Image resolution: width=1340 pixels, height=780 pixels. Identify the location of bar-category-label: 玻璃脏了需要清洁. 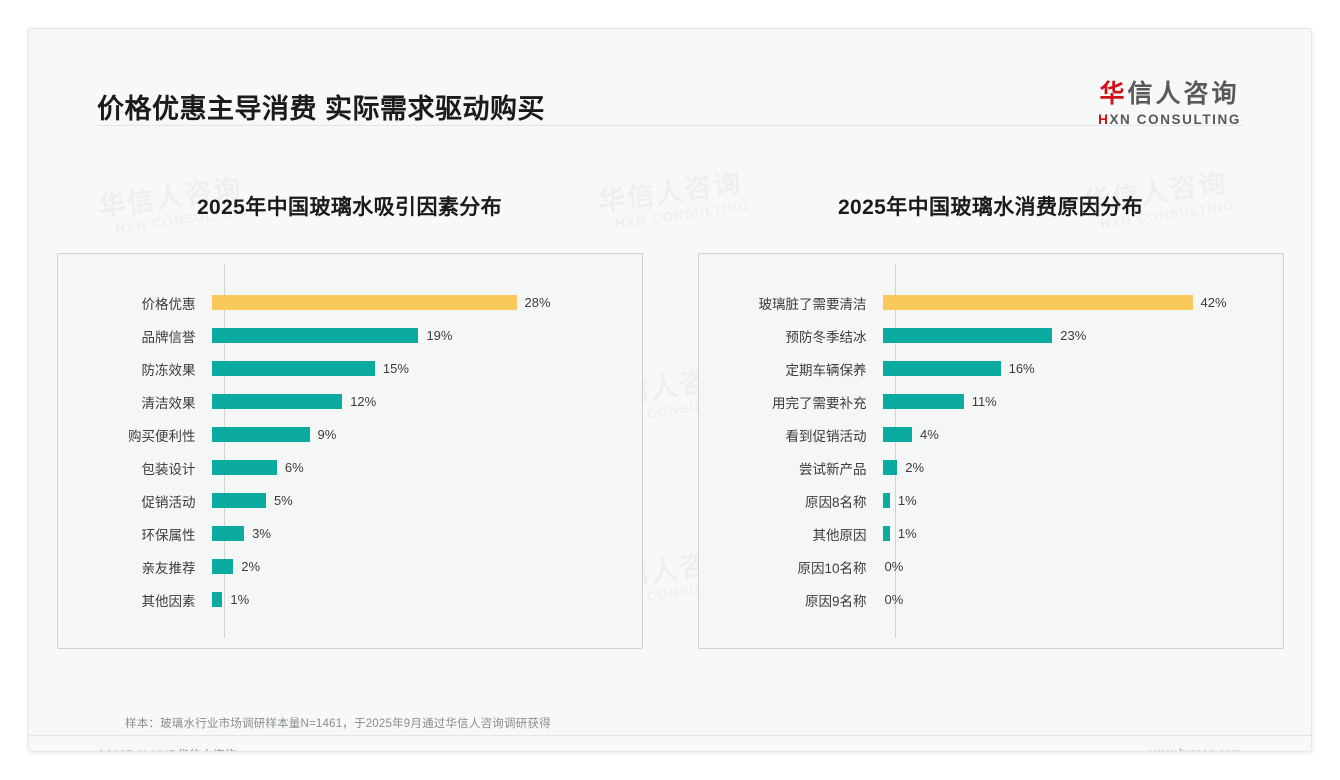
(812, 304).